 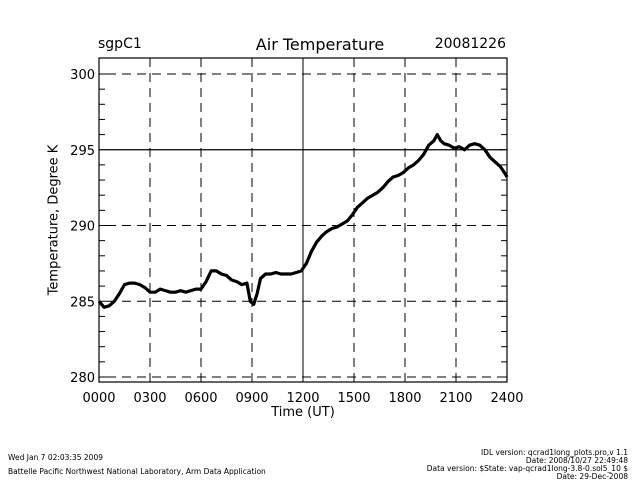 I want to click on x-tick-label: 0000, so click(x=98, y=398).